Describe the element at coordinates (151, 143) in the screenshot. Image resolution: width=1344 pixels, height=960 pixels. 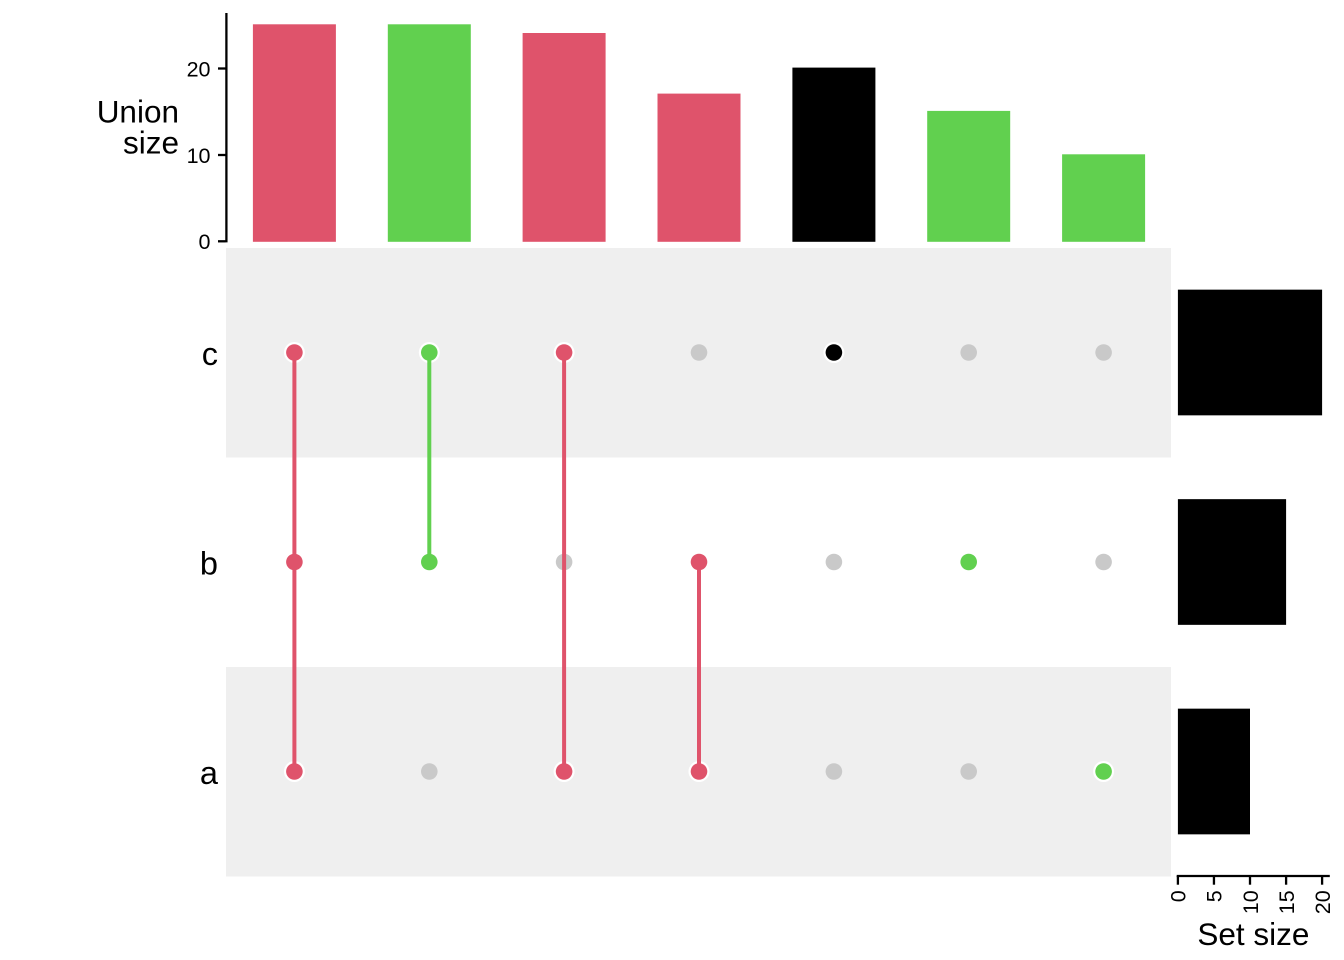
I see `svg-text: size` at that location.